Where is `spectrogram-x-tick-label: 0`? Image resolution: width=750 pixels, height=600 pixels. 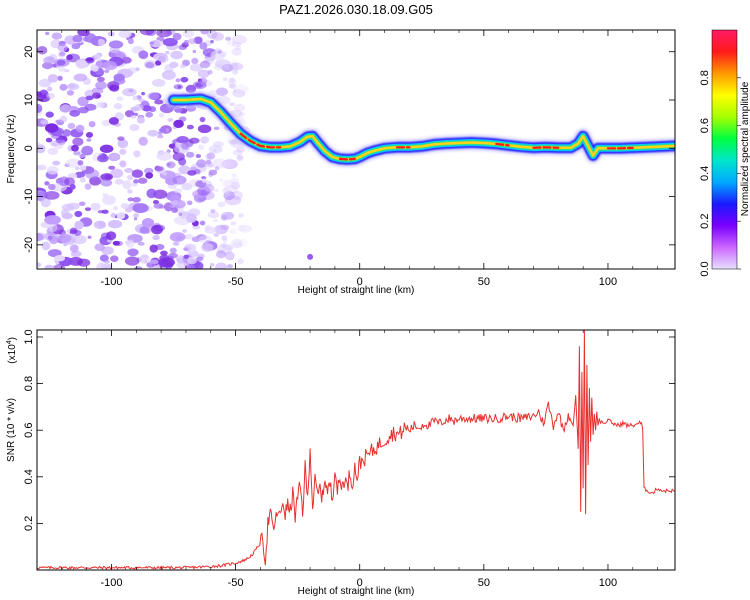
spectrogram-x-tick-label: 0 is located at coordinates (360, 282).